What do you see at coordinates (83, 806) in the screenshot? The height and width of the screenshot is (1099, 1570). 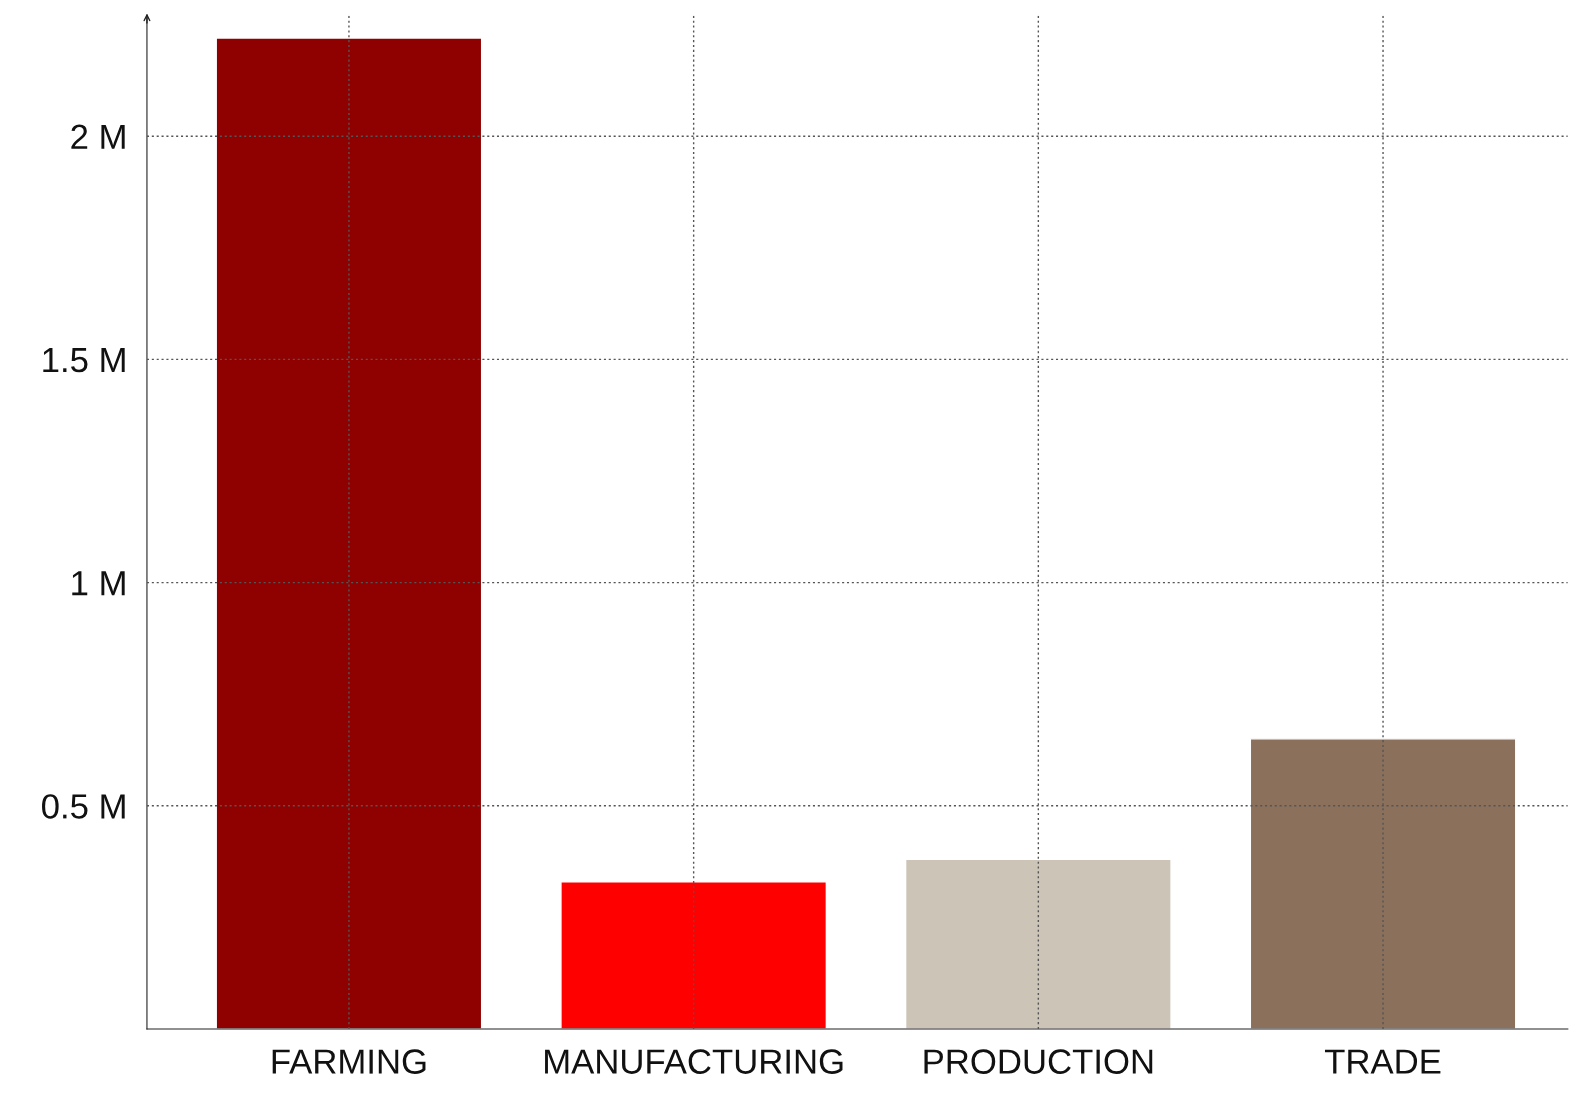 I see `y-tick-label: 0.5 M` at bounding box center [83, 806].